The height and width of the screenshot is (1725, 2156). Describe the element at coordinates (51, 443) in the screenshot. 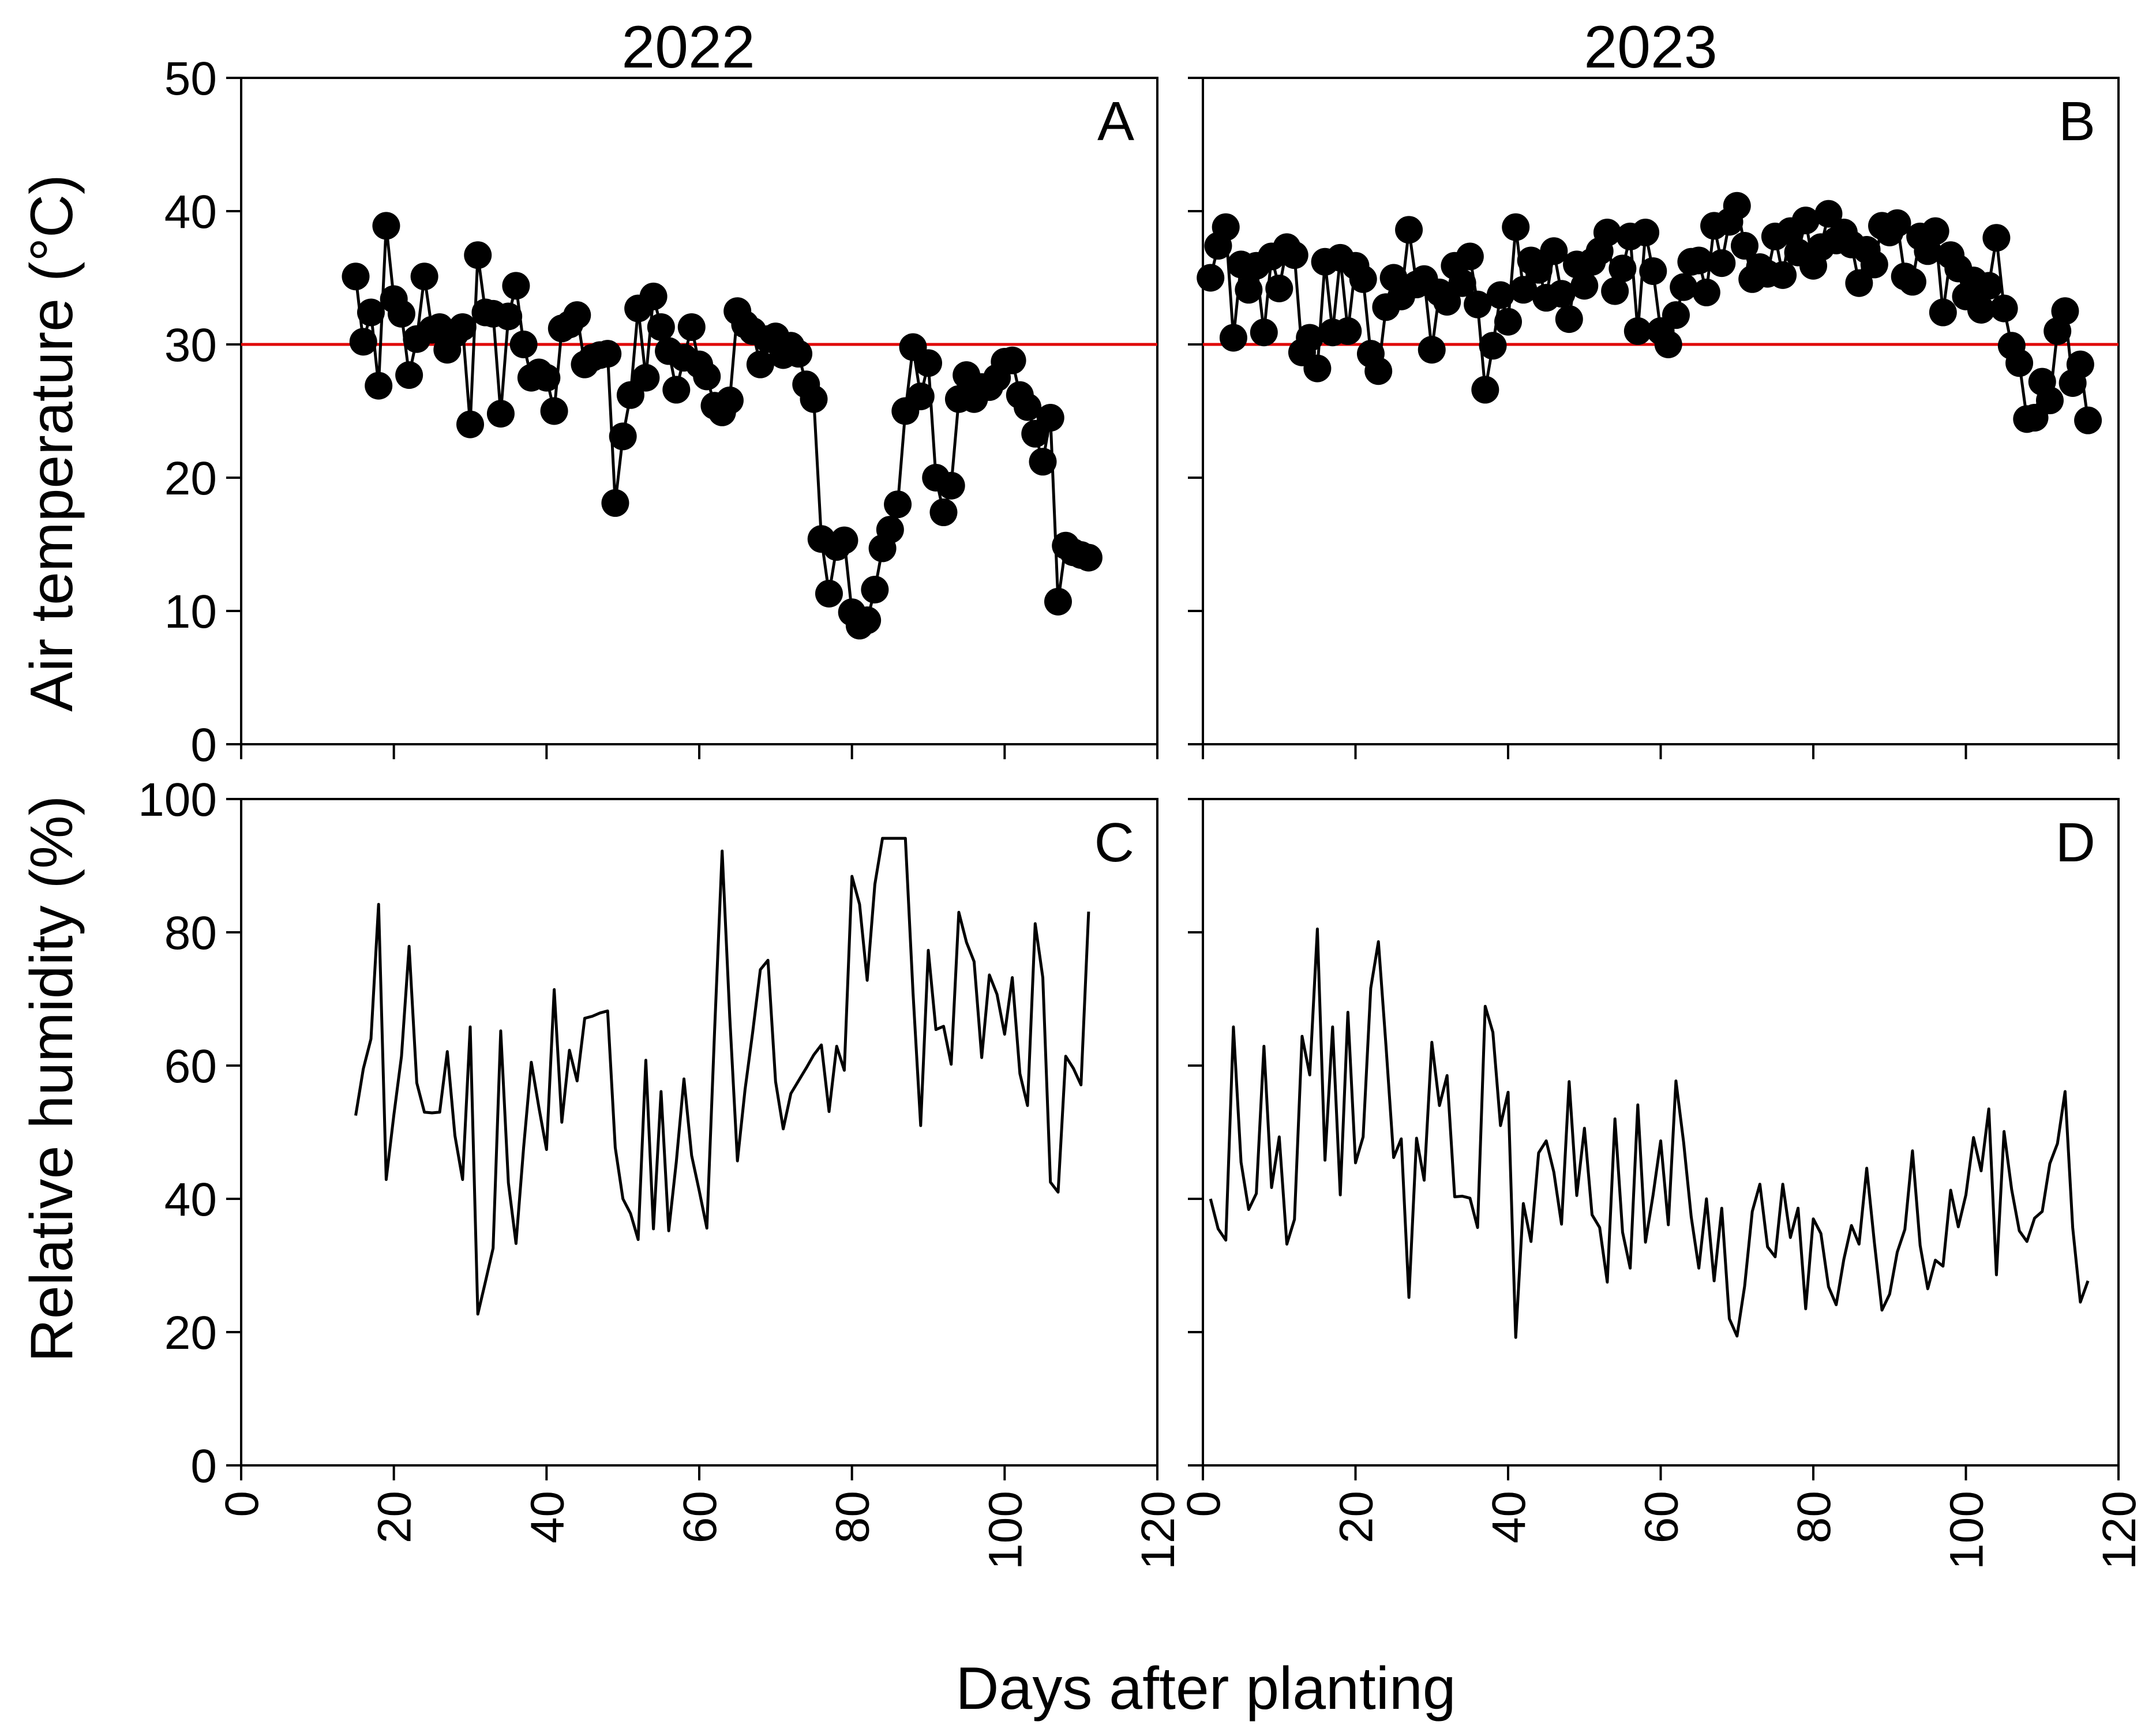

I see `ylabel-air-temperature: Air temperature (°C)` at that location.